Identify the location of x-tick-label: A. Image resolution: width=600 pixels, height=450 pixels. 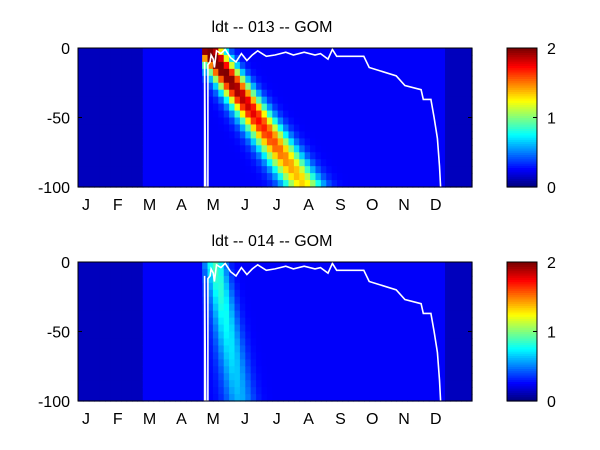
(308, 205).